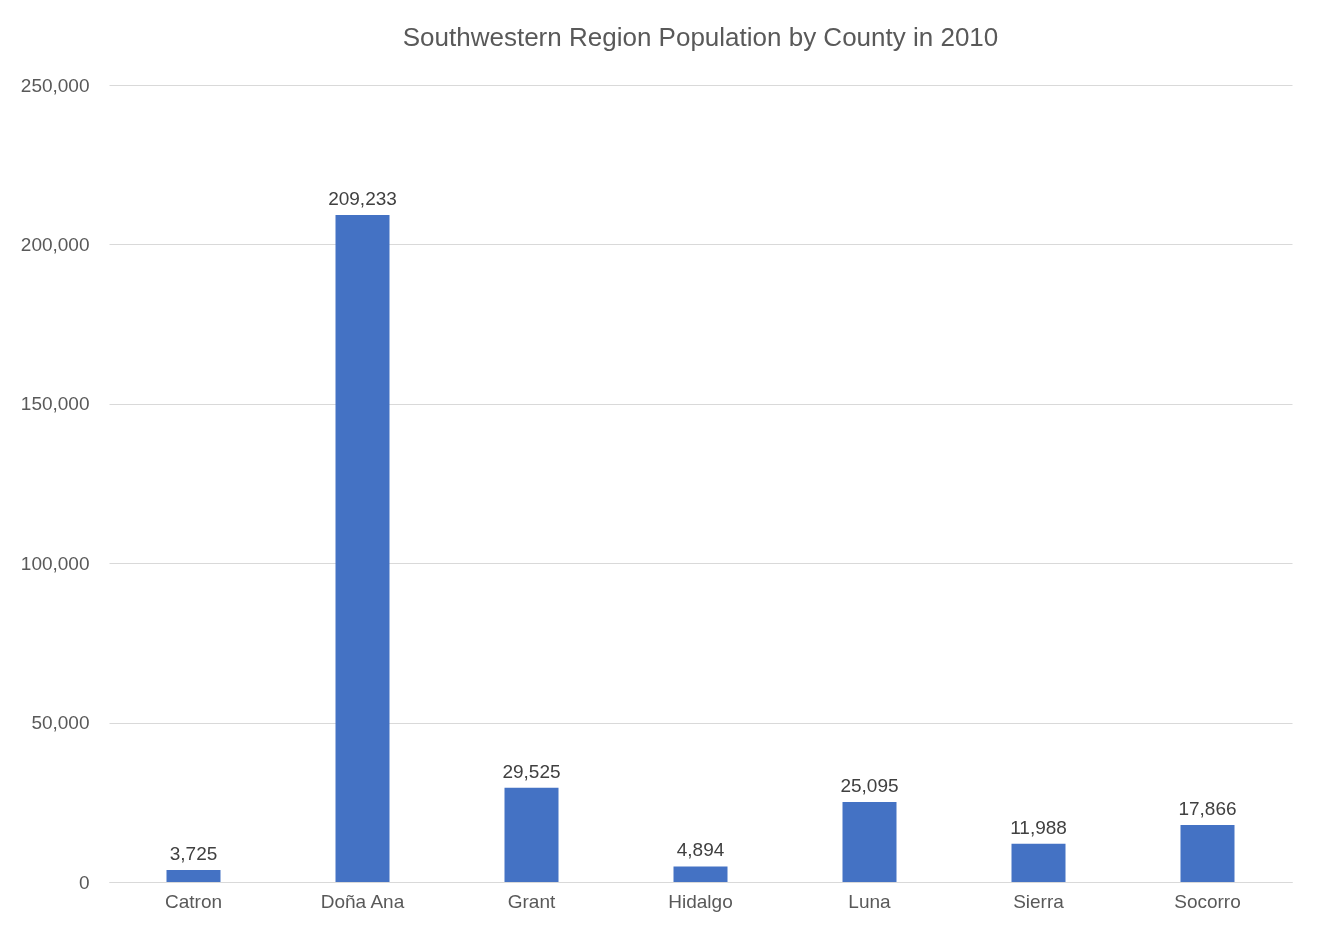  What do you see at coordinates (84, 882) in the screenshot?
I see `y-tick-label: 0` at bounding box center [84, 882].